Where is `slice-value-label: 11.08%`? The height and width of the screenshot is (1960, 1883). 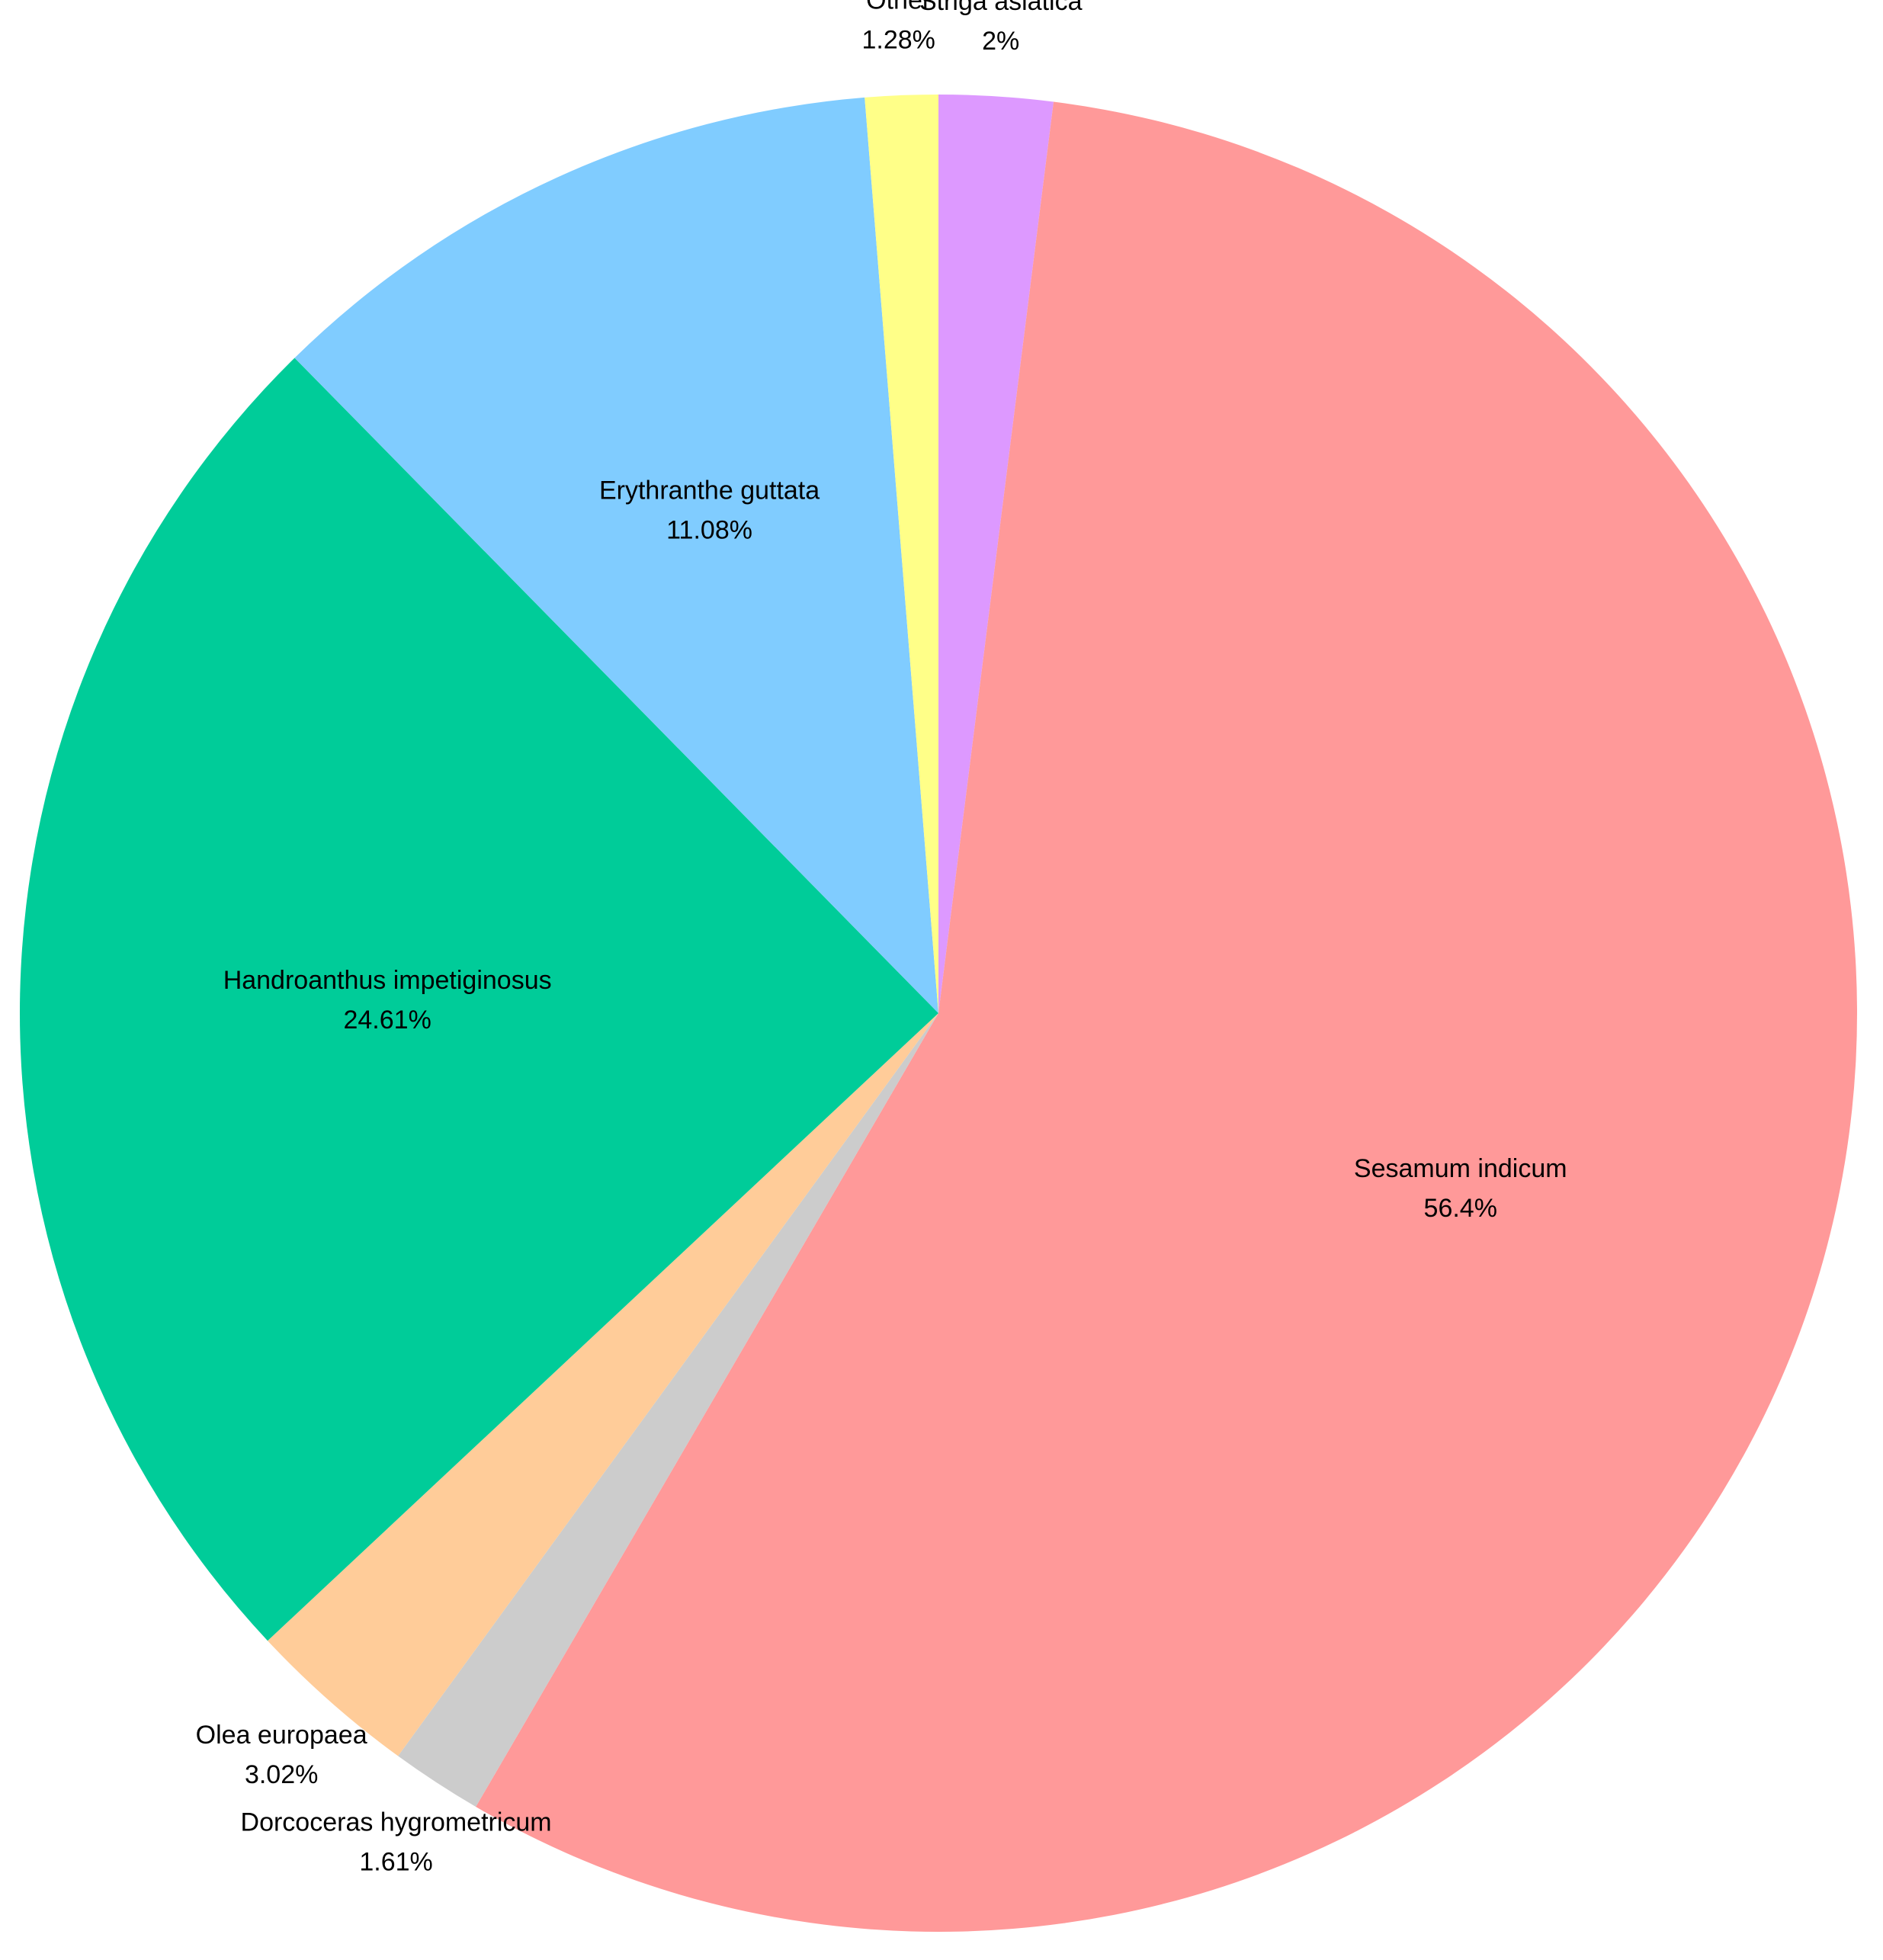 slice-value-label: 11.08% is located at coordinates (709, 529).